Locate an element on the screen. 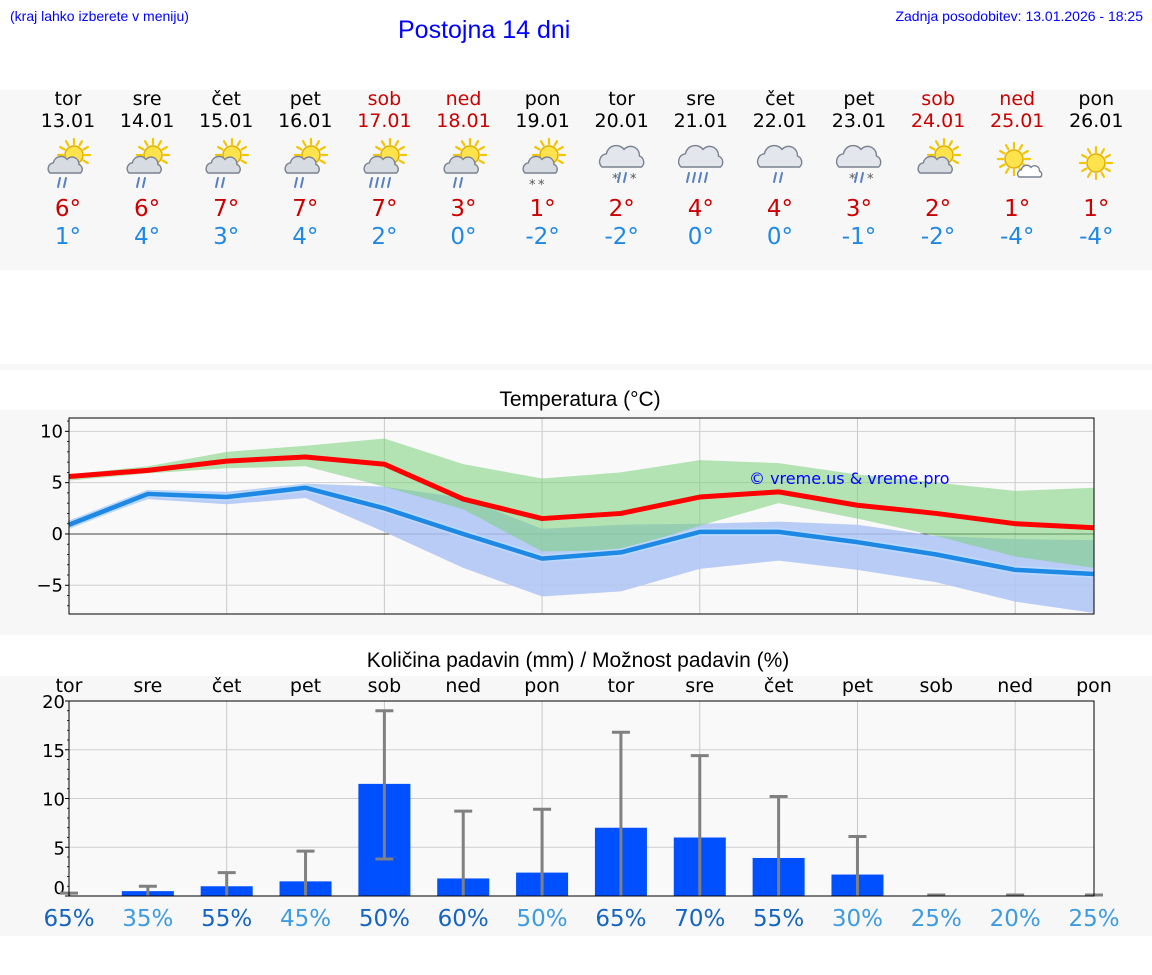  cloud-heavy-rain-icon is located at coordinates (700, 164).